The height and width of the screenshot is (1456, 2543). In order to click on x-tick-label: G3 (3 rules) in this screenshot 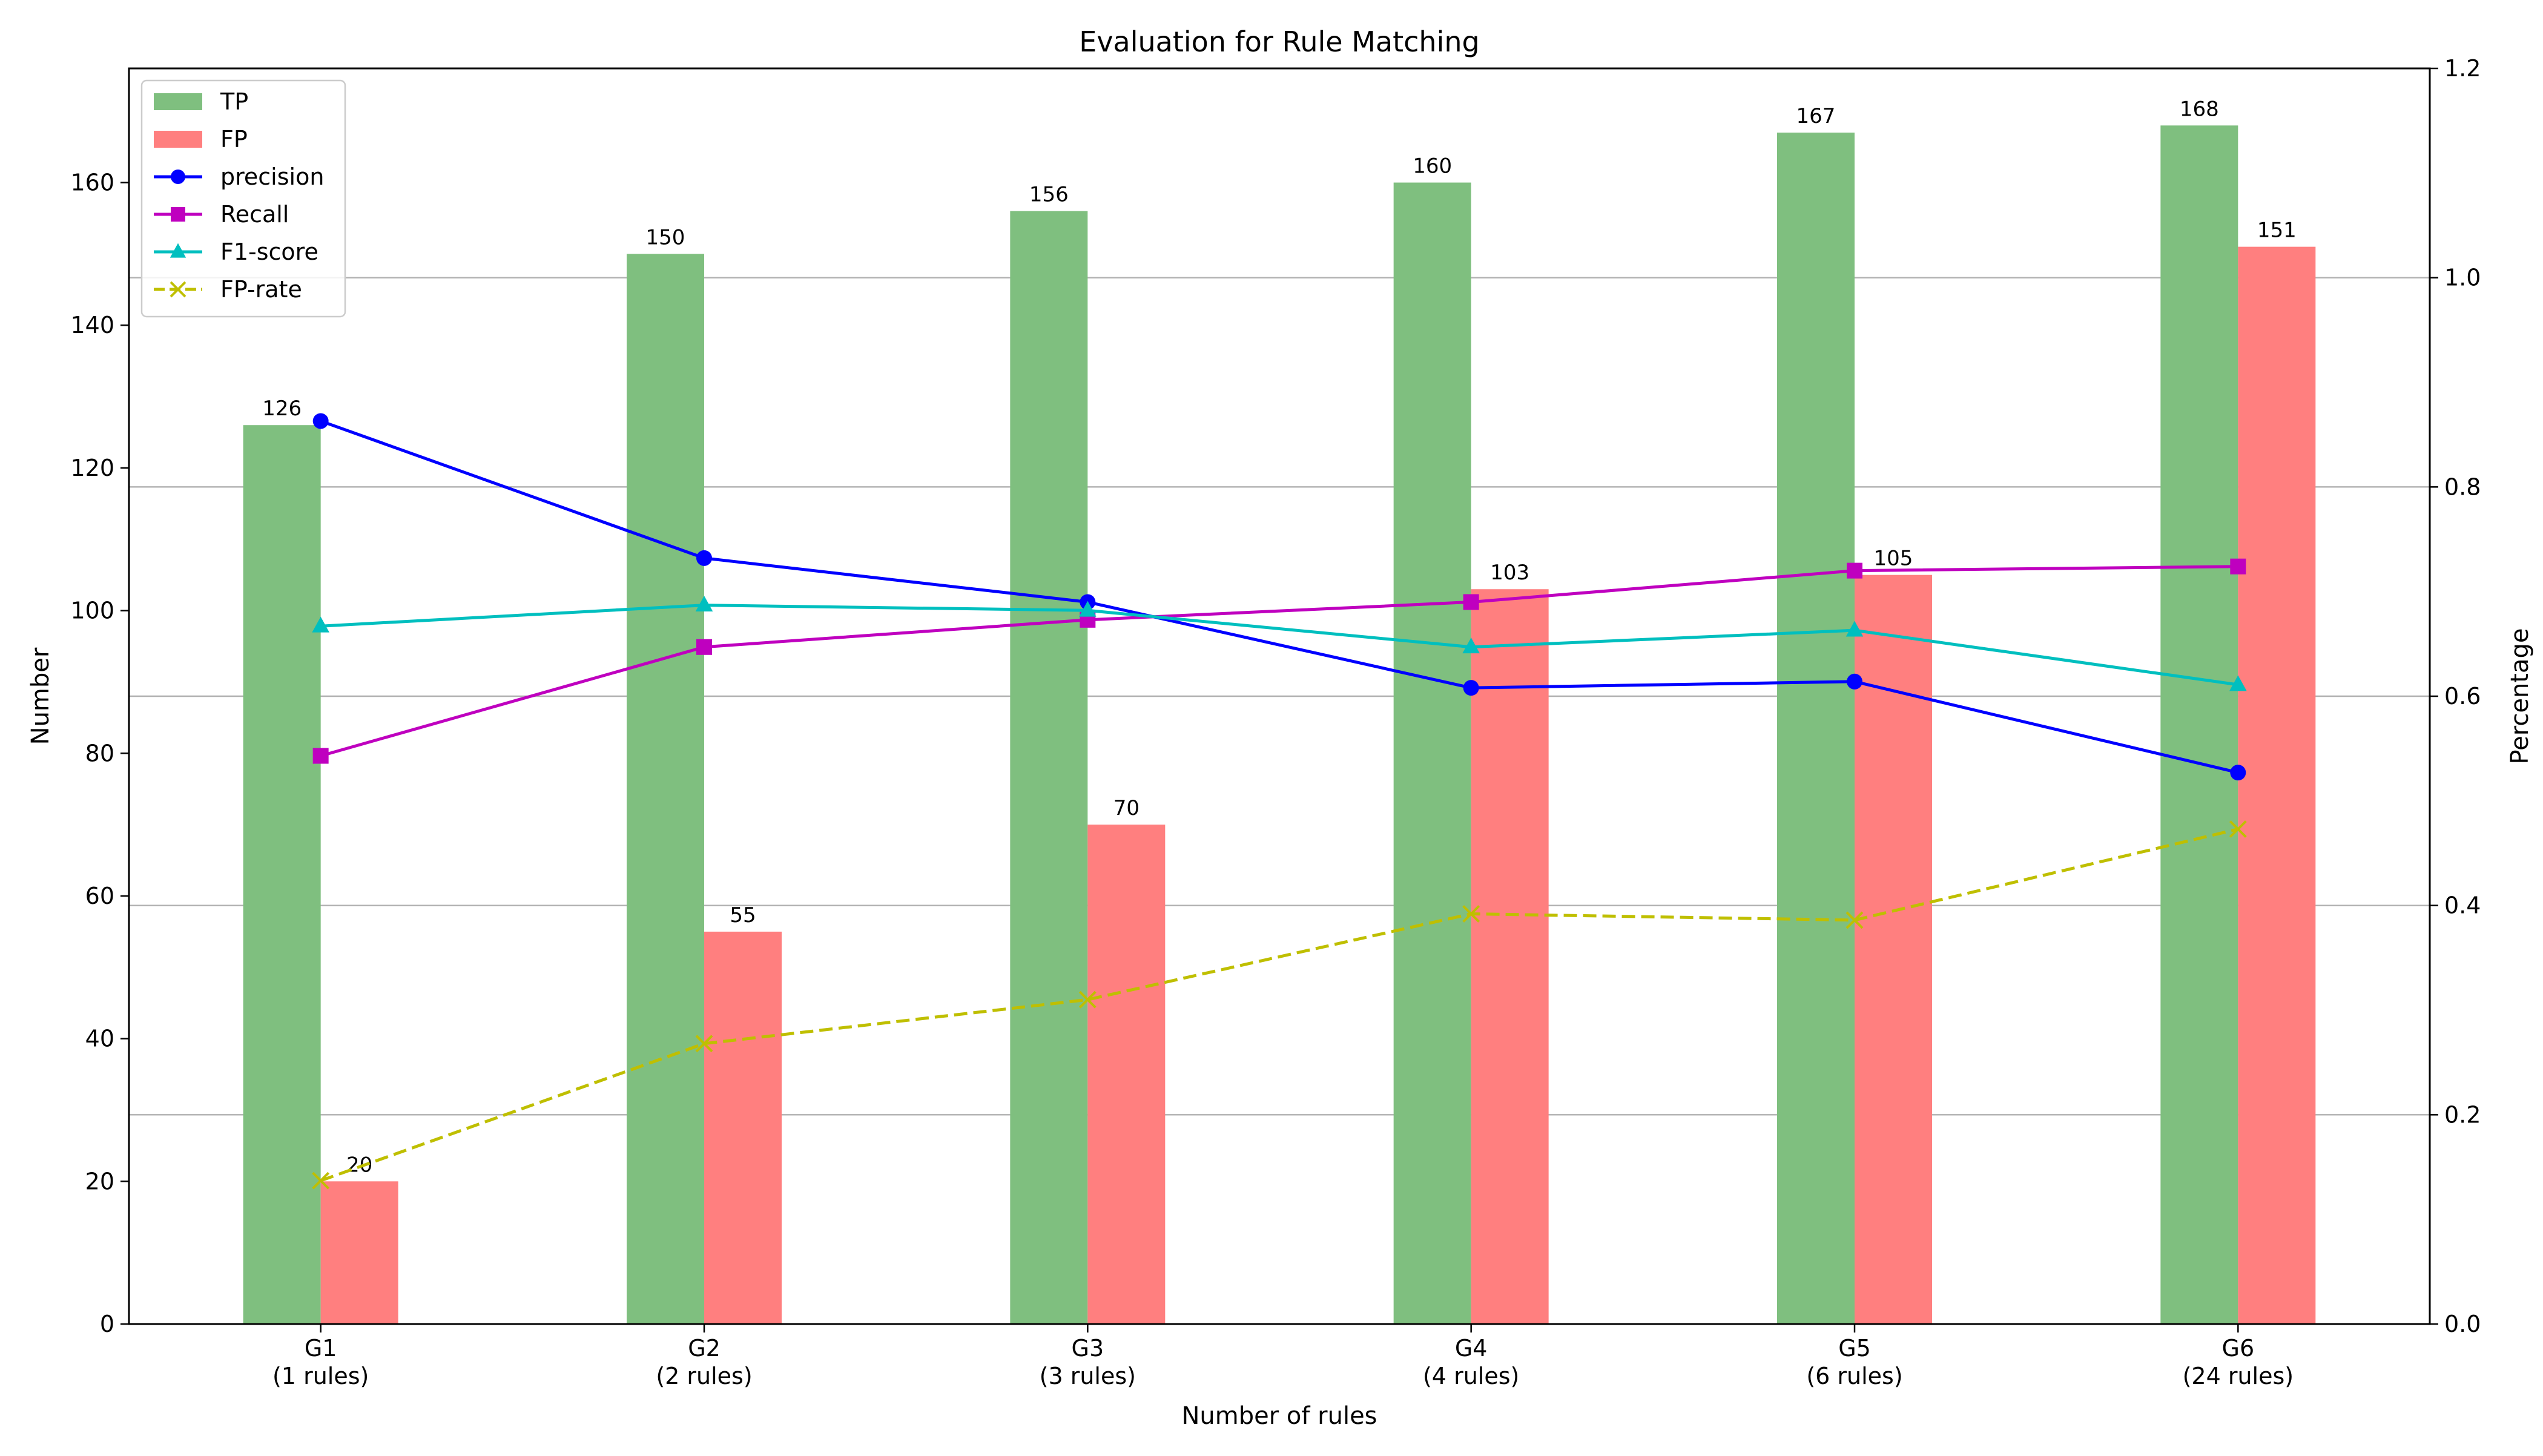, I will do `click(1088, 1362)`.